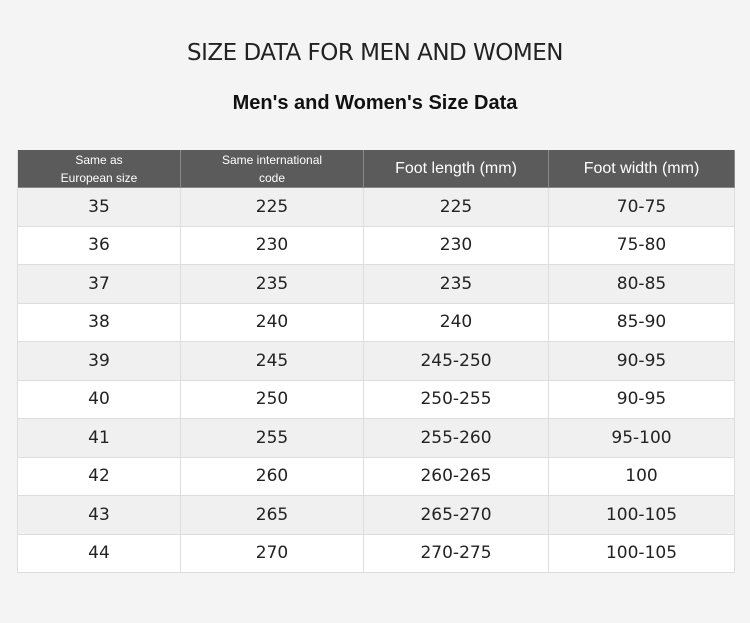 Image resolution: width=750 pixels, height=623 pixels. Describe the element at coordinates (99, 322) in the screenshot. I see `table-cell: 38` at that location.